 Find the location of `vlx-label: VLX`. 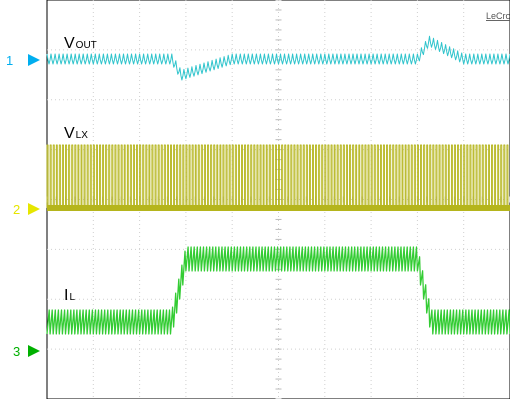

vlx-label: VLX is located at coordinates (76, 133).